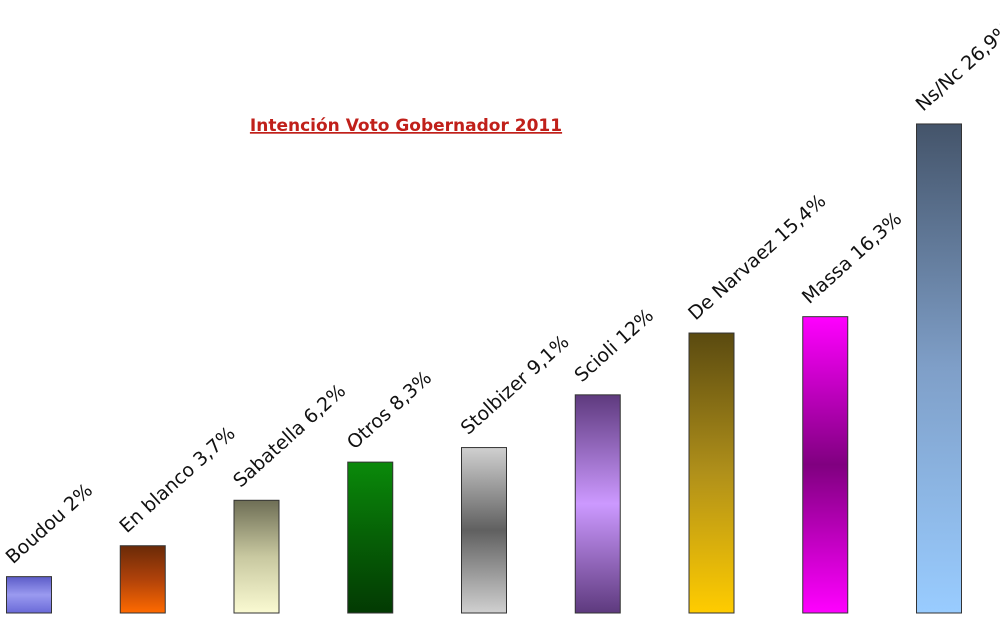  I want to click on bar-label: Massa16,3%, so click(852, 258).